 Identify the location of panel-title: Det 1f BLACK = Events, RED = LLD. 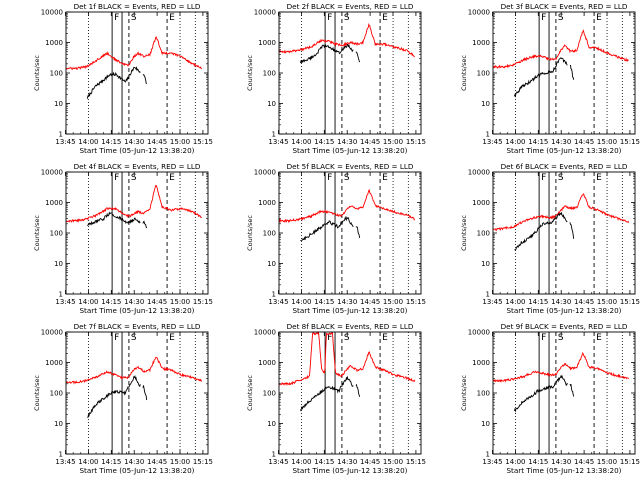
(137, 6).